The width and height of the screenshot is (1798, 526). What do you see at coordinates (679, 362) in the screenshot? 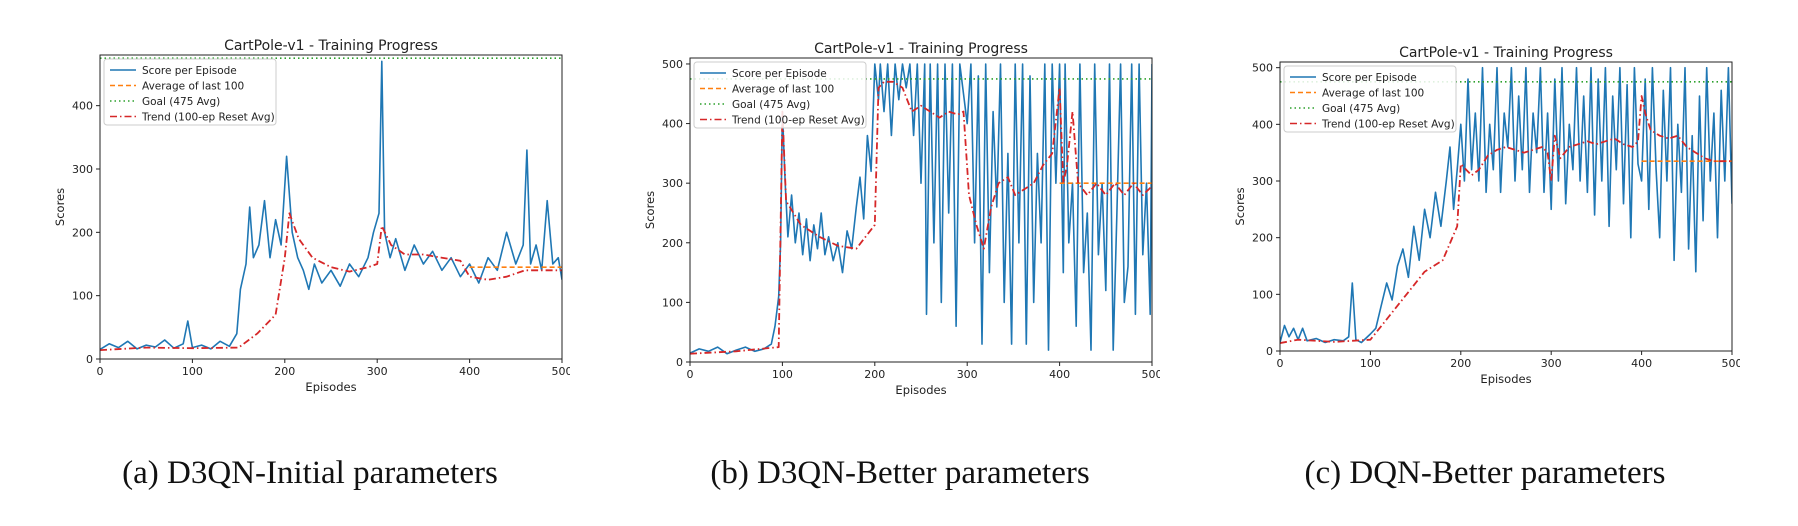
I see `y-tick-label-b: 0` at bounding box center [679, 362].